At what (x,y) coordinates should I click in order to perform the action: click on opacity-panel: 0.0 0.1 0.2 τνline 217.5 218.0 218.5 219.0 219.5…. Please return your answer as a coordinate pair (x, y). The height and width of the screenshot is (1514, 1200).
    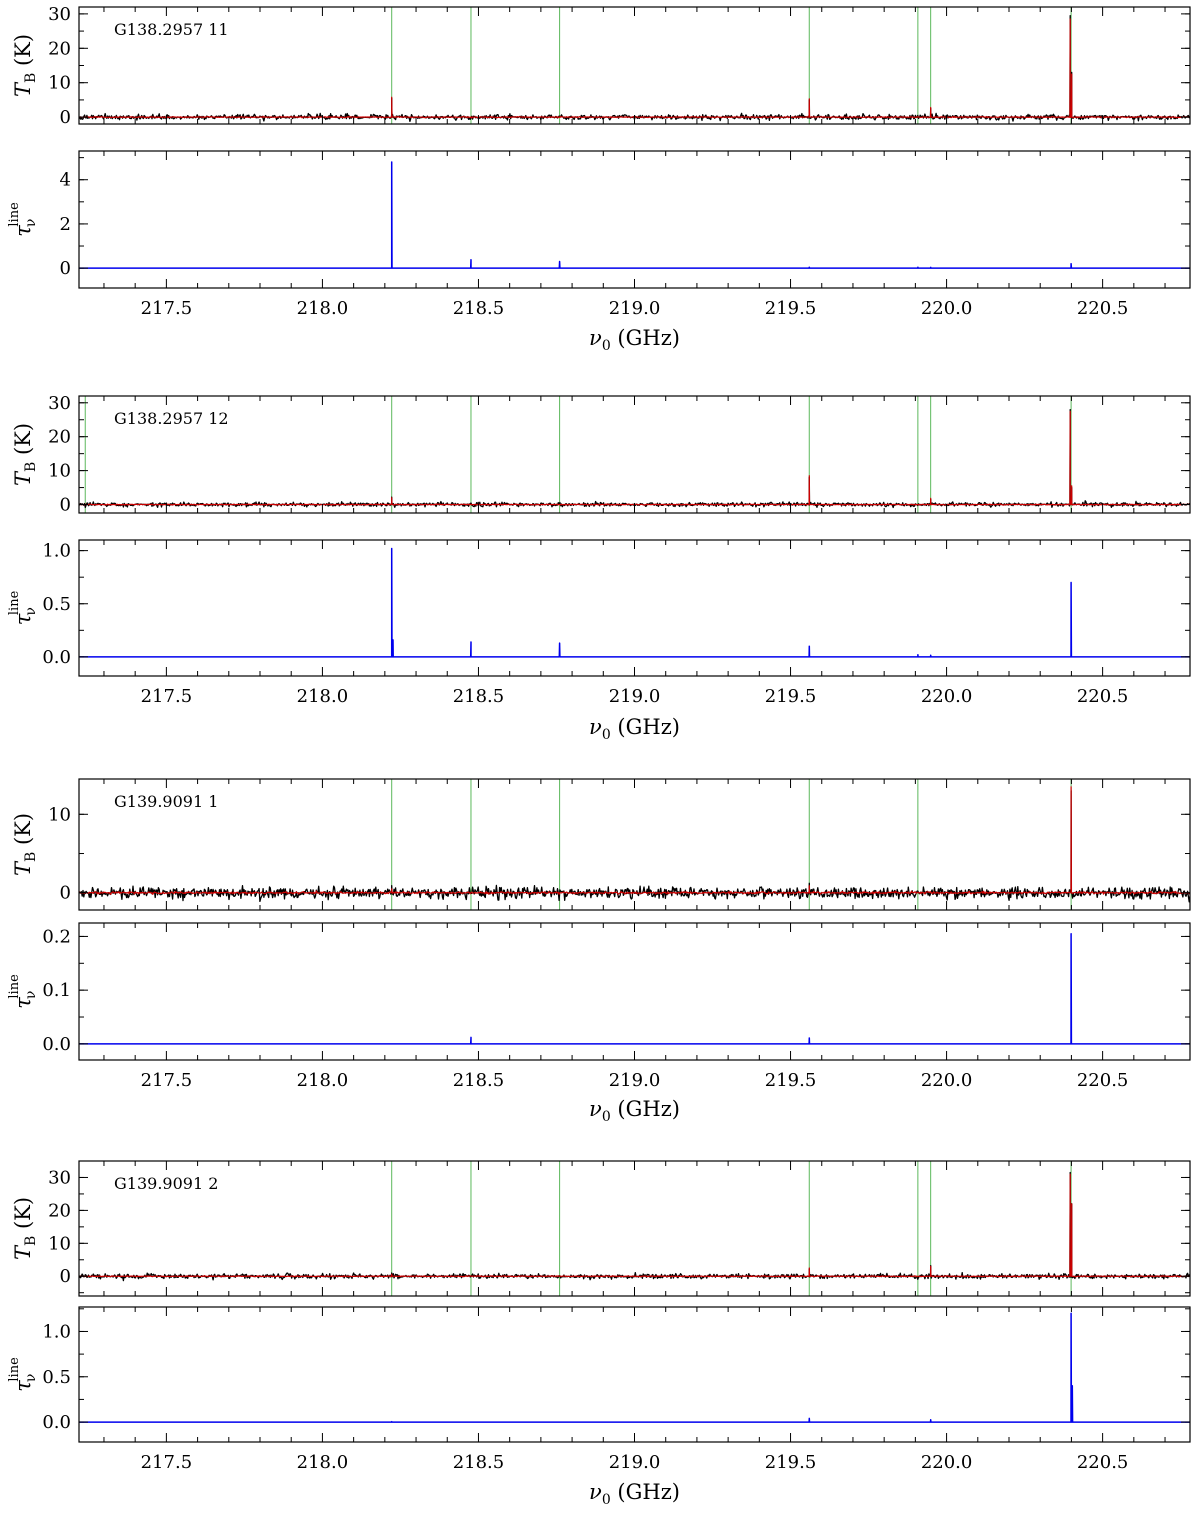
    Looking at the image, I should click on (599, 1006).